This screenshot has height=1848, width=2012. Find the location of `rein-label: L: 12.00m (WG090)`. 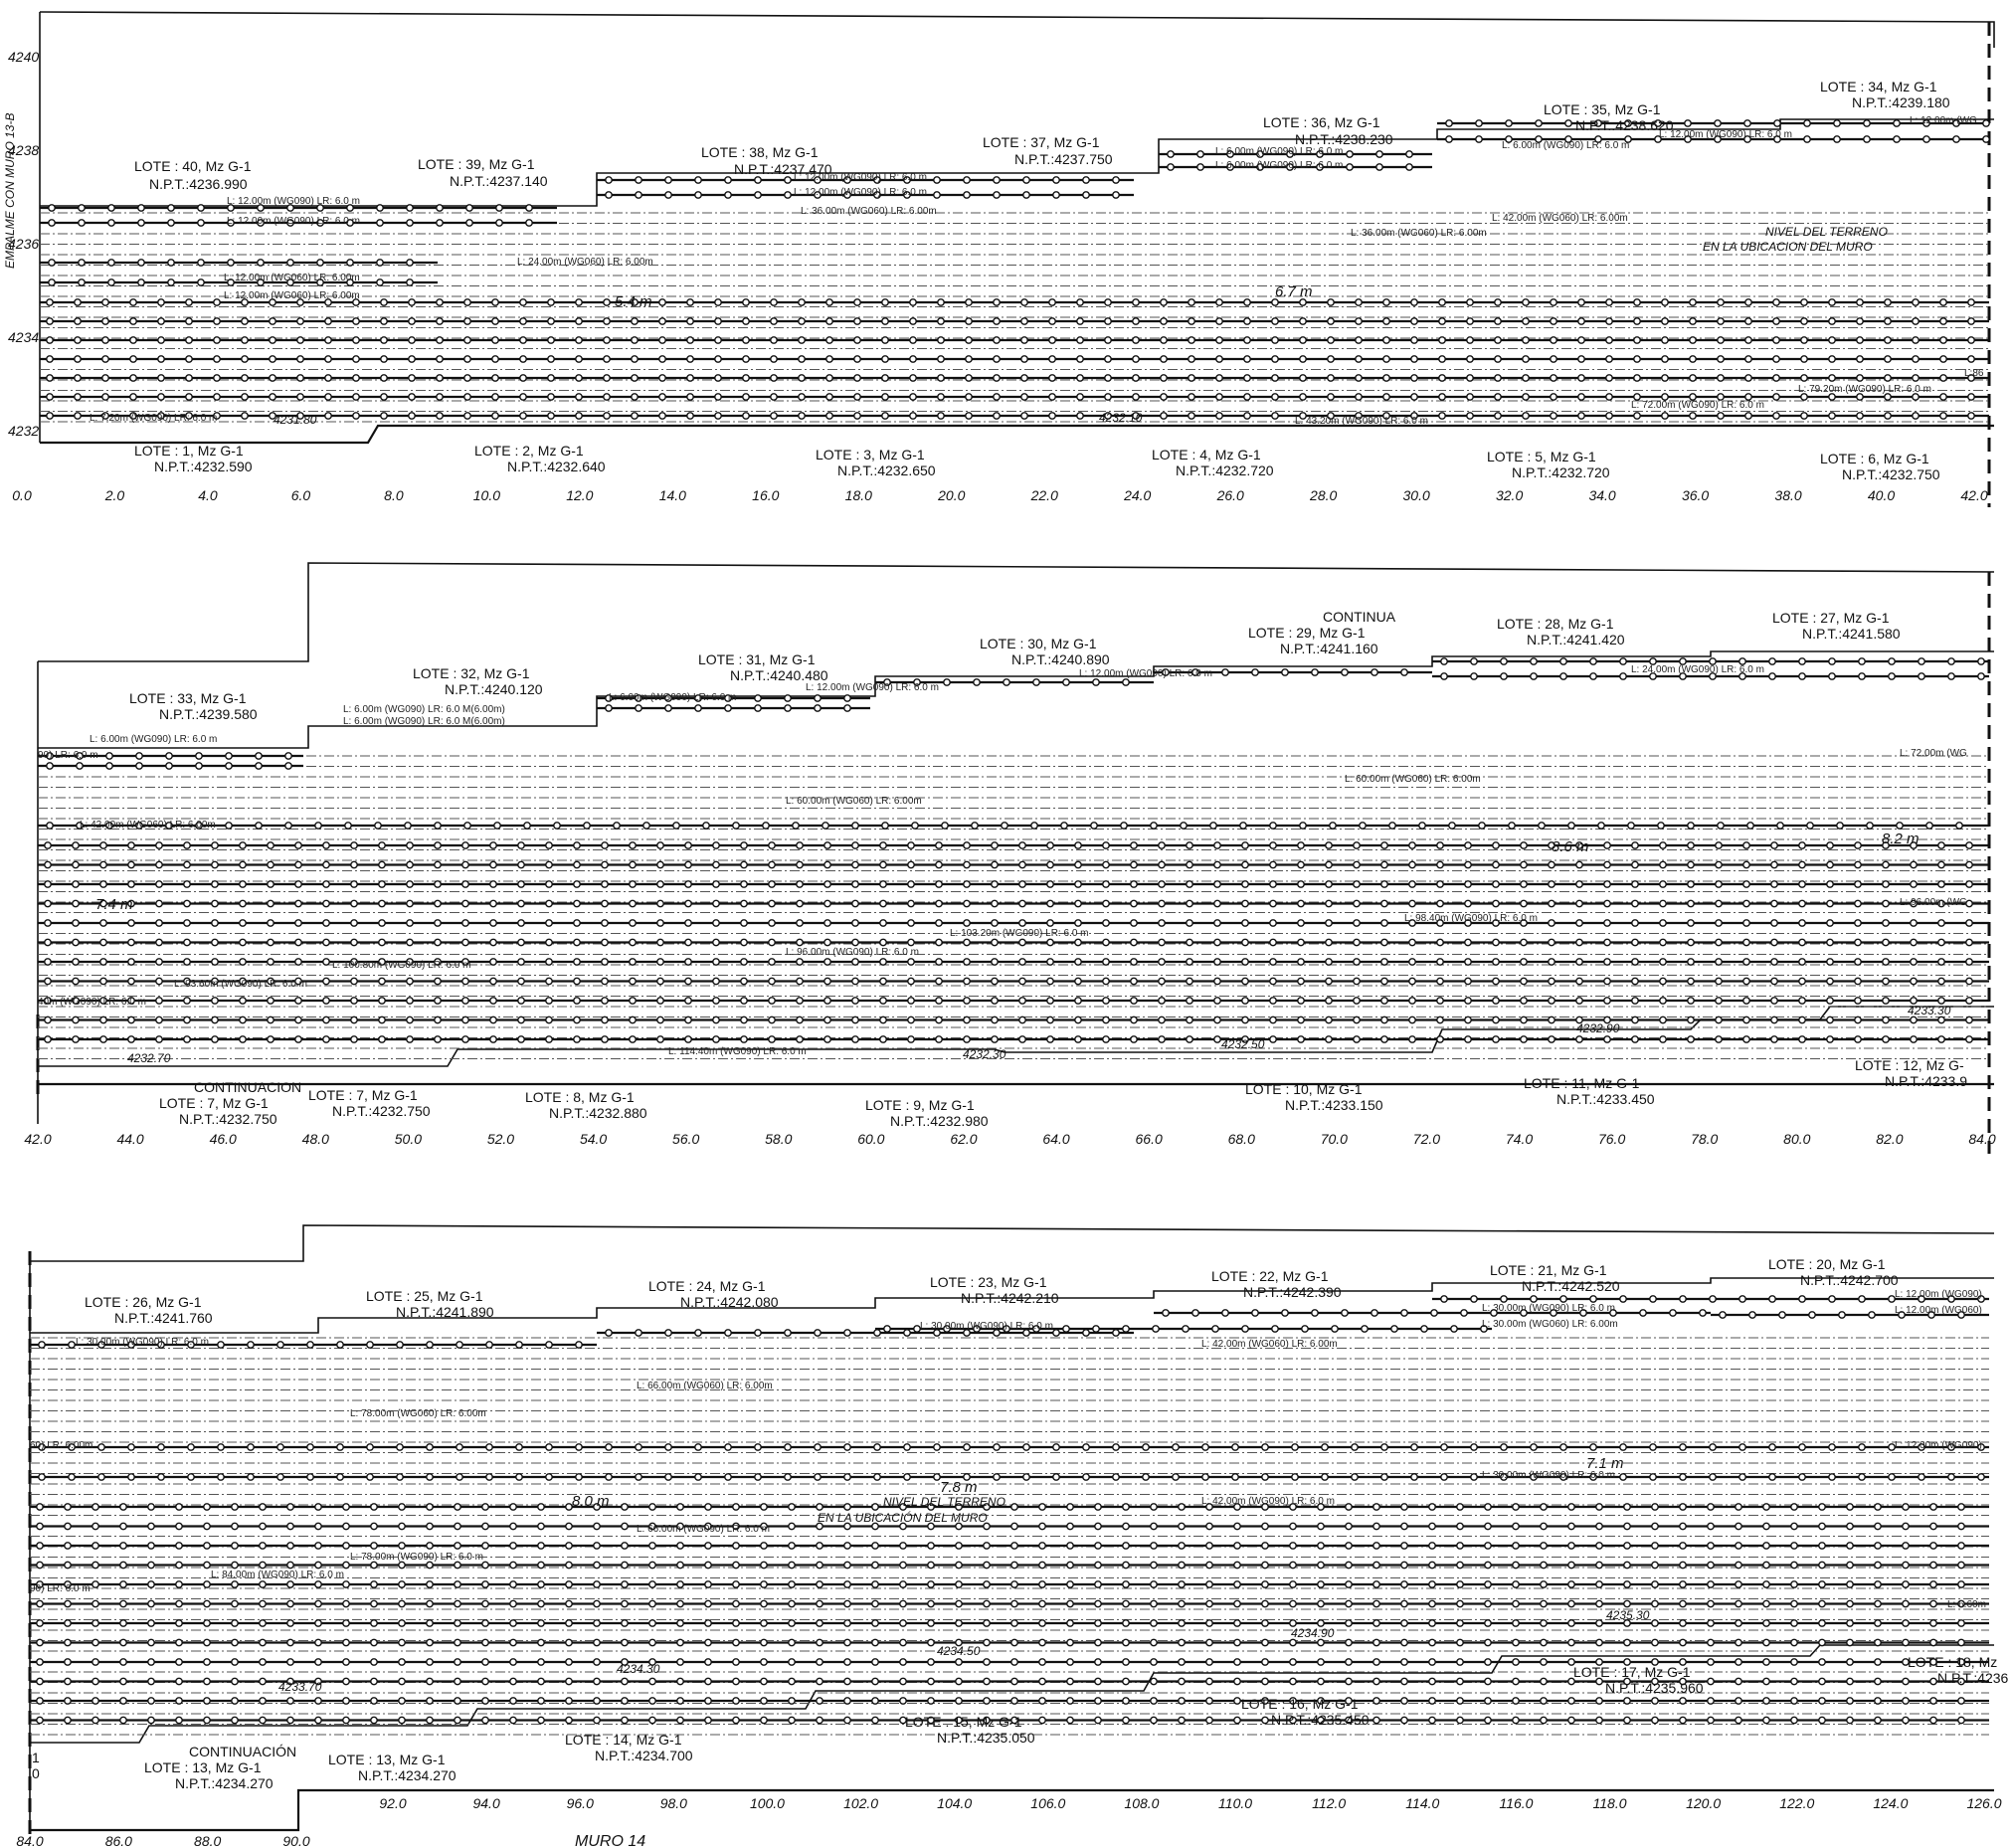

rein-label: L: 12.00m (WG090) is located at coordinates (1939, 1294).